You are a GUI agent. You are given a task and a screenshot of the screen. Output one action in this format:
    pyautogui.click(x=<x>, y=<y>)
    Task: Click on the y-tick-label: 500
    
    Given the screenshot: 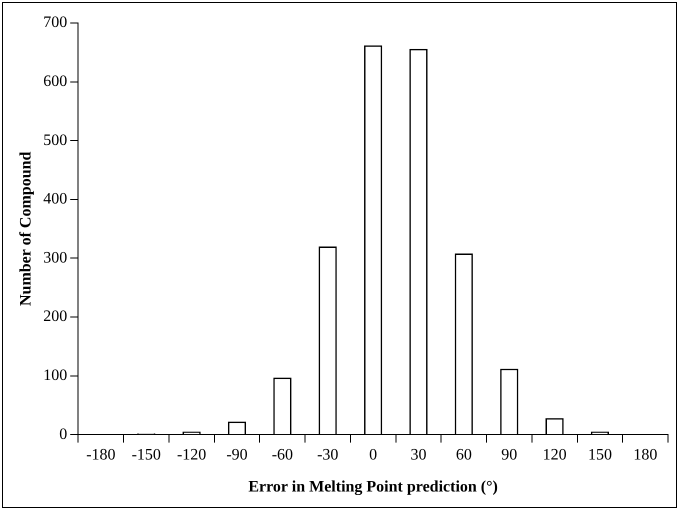 What is the action you would take?
    pyautogui.click(x=55, y=140)
    